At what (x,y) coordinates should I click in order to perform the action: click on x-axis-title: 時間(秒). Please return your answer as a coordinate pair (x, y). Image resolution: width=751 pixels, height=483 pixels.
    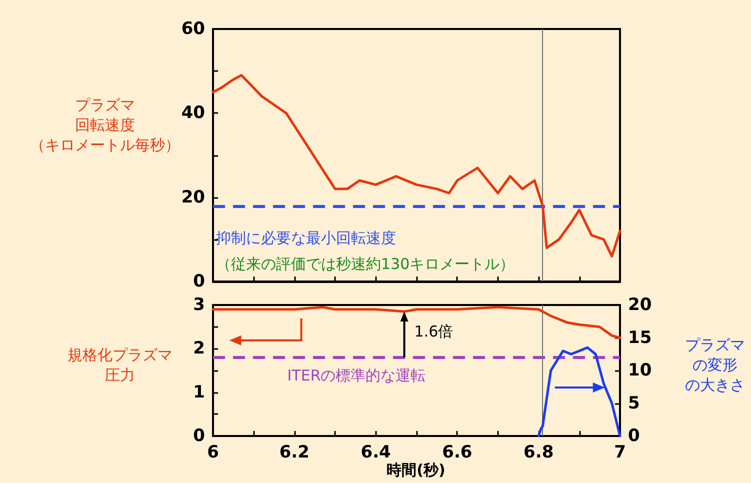
    Looking at the image, I should click on (416, 470).